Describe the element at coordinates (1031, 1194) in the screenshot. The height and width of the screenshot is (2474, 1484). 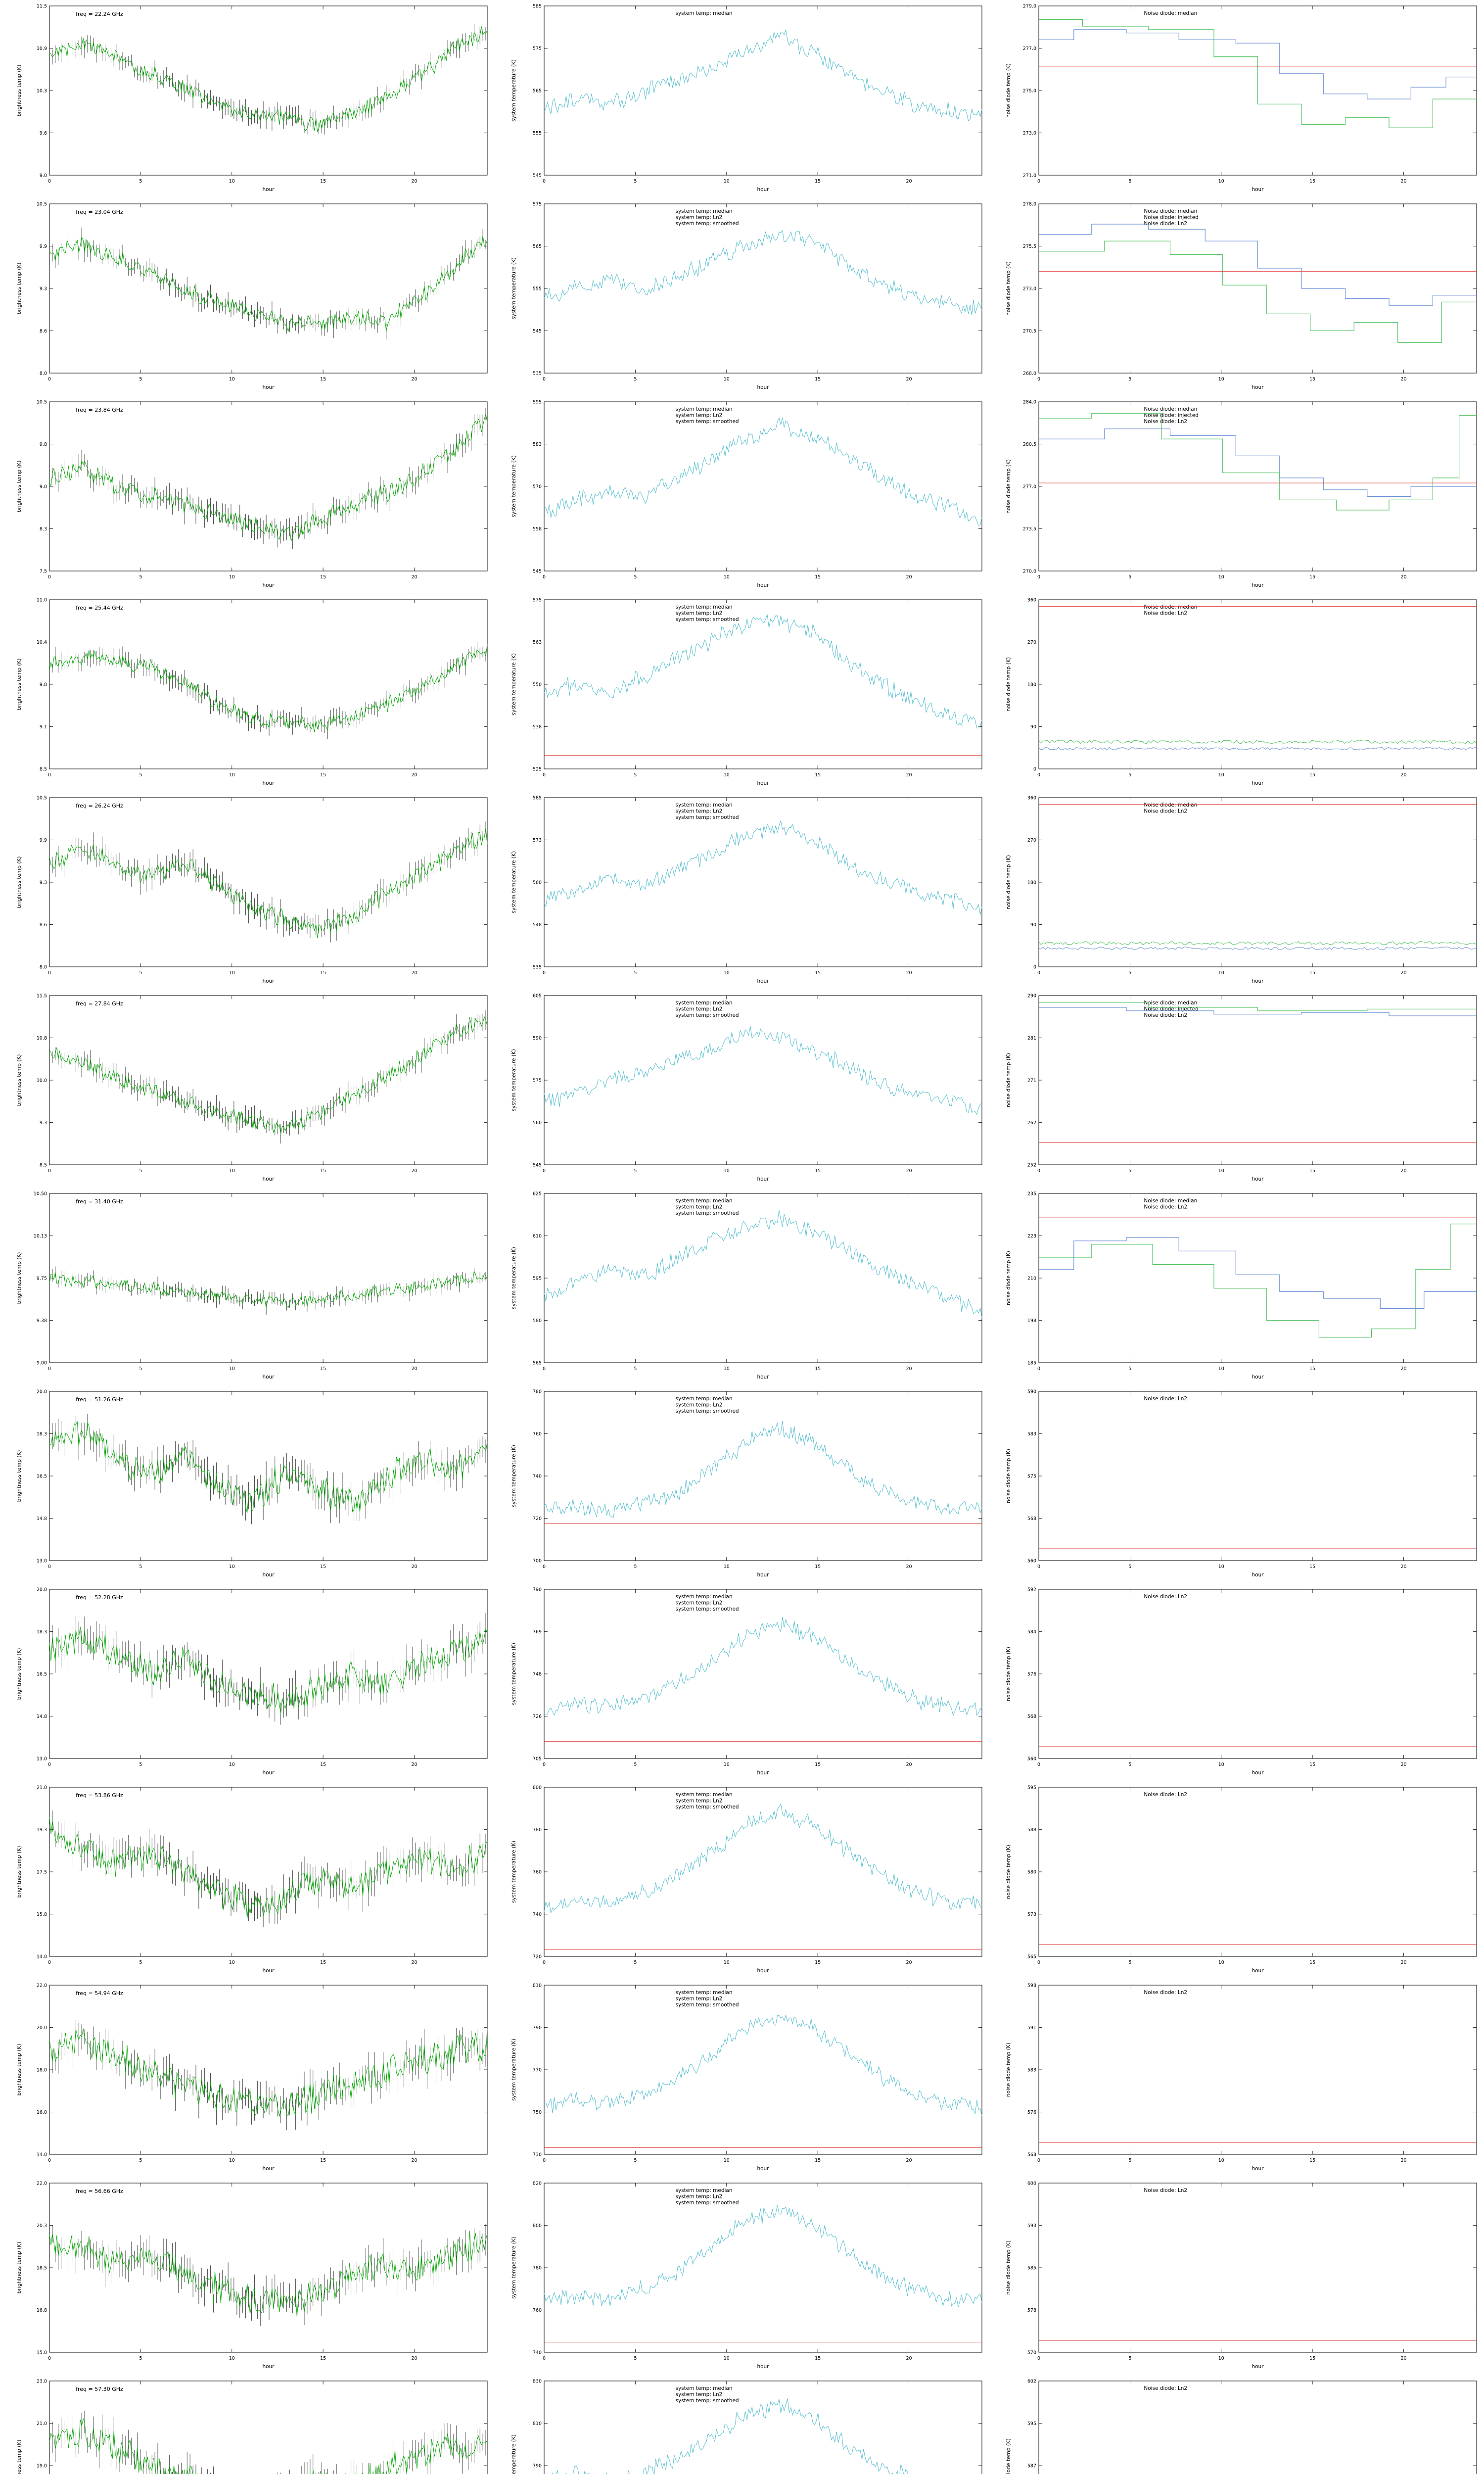
I see `y-tick-label: 235` at that location.